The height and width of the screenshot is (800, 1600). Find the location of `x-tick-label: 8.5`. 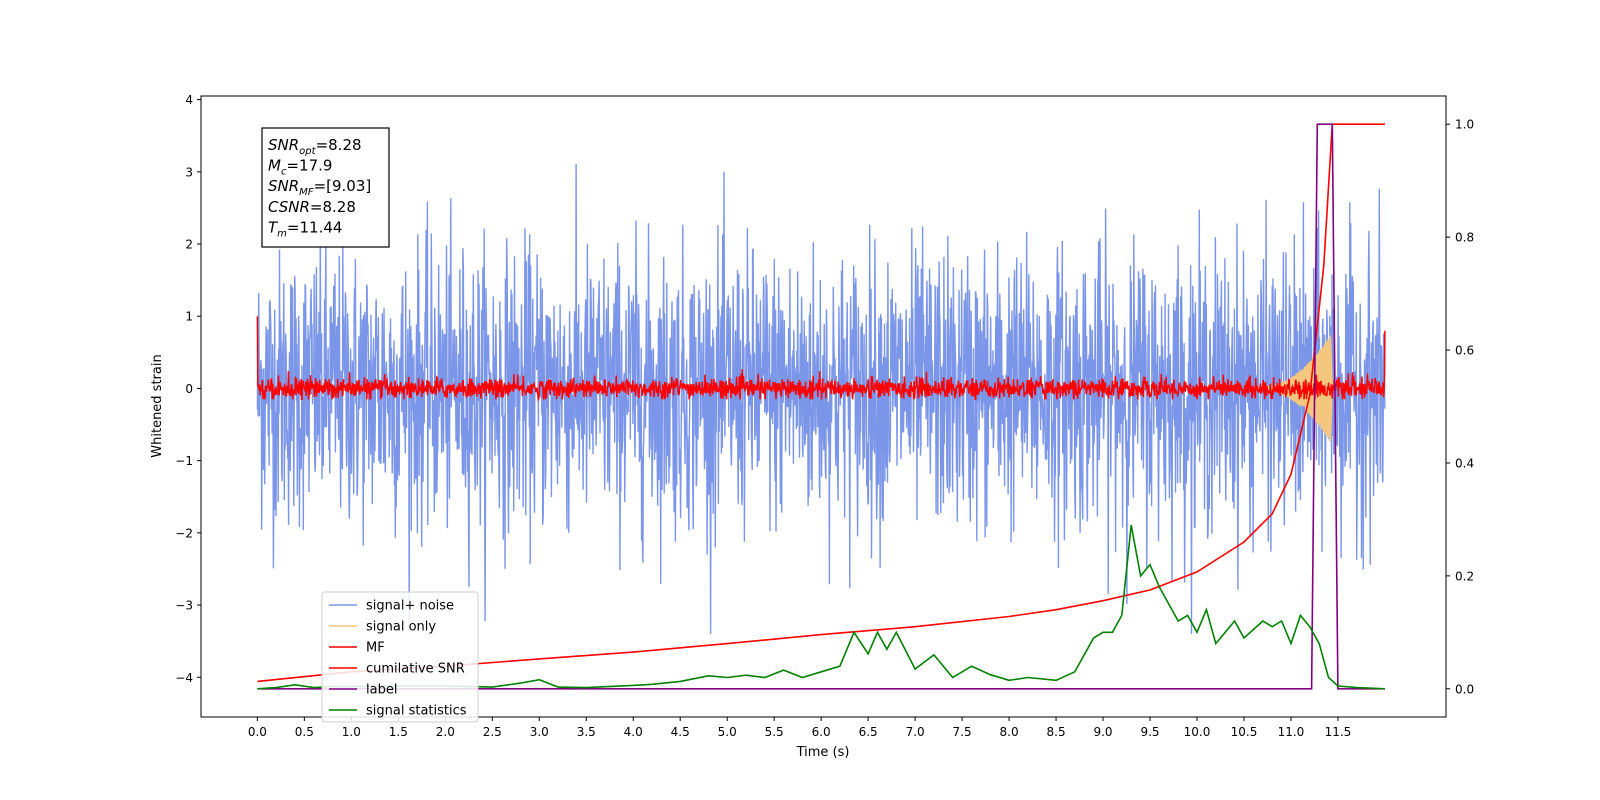

x-tick-label: 8.5 is located at coordinates (1056, 732).